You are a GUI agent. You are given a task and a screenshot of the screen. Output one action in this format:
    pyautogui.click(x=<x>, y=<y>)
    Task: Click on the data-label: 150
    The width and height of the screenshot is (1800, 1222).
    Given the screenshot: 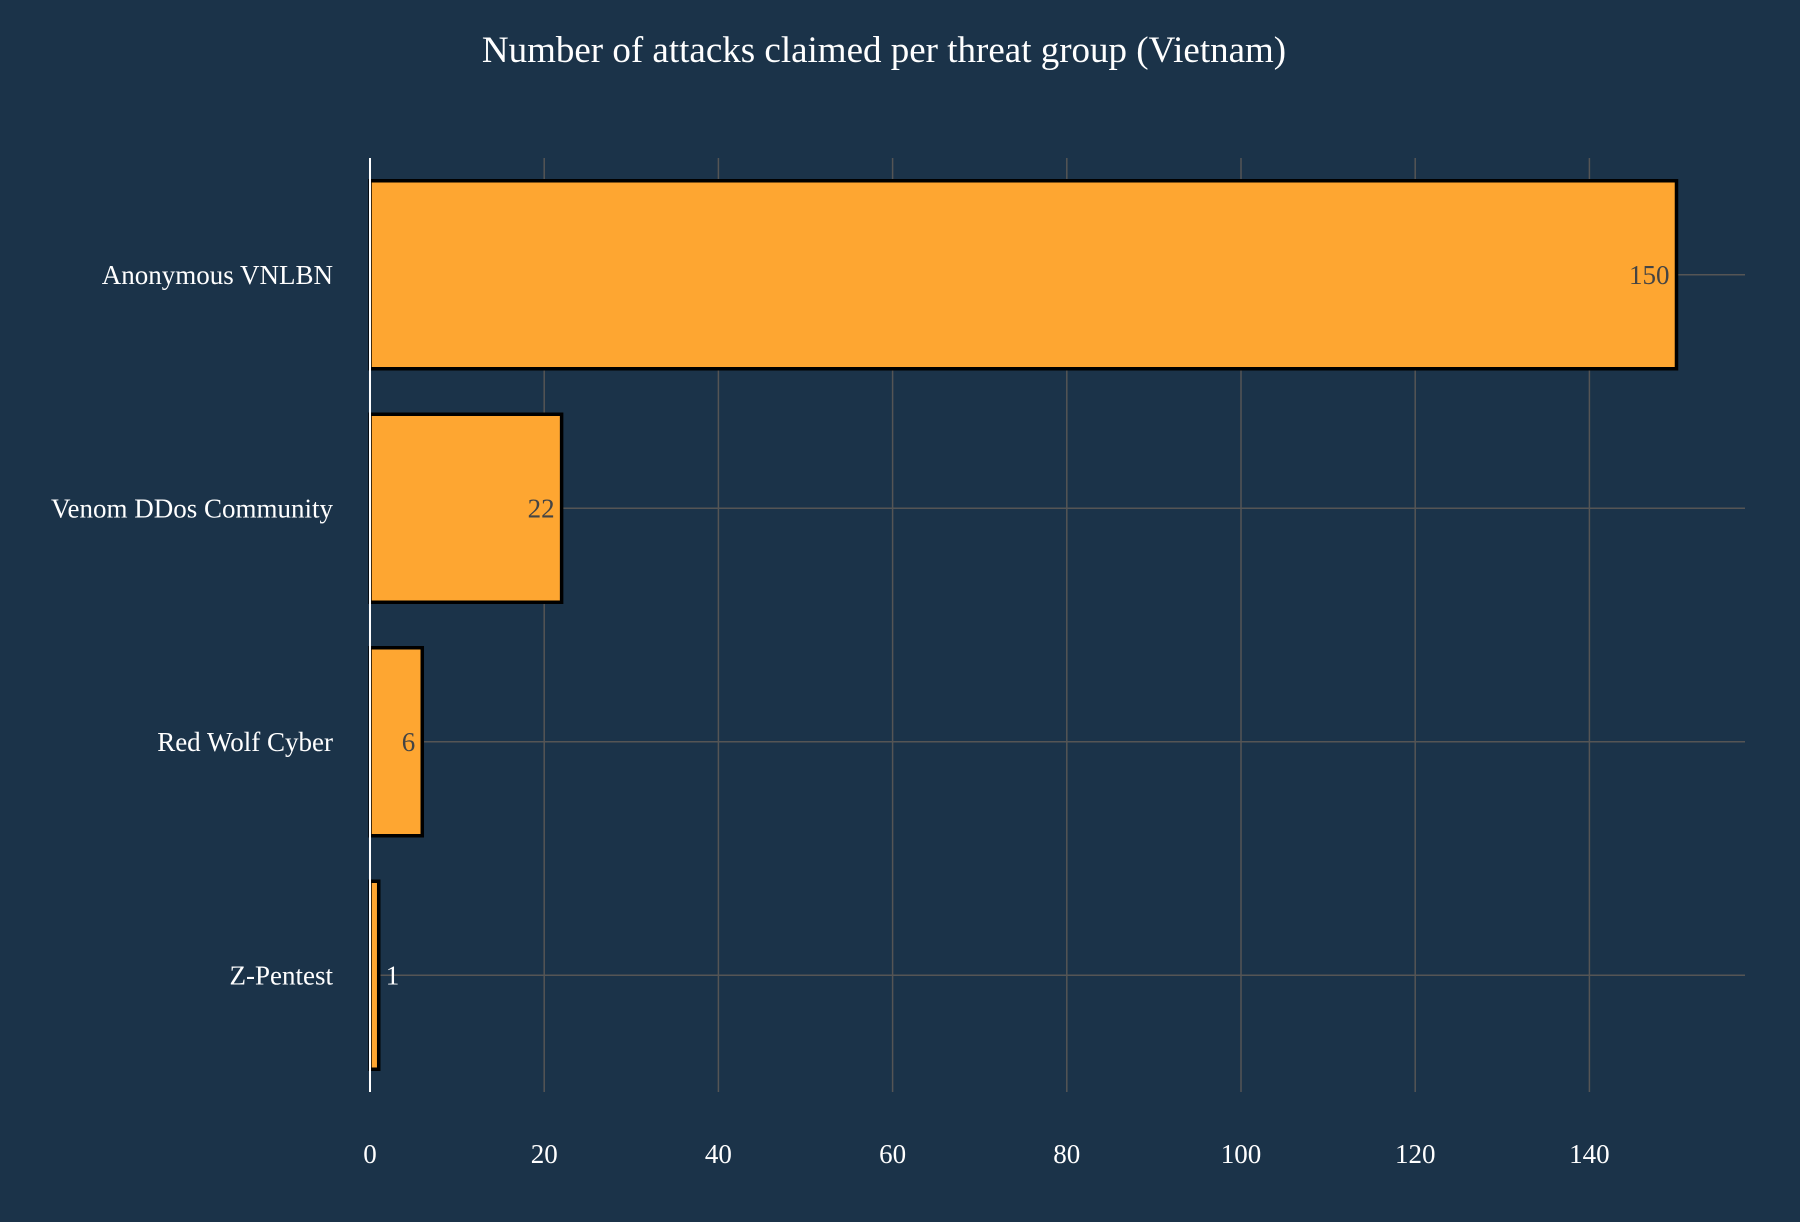 What is the action you would take?
    pyautogui.click(x=1649, y=275)
    